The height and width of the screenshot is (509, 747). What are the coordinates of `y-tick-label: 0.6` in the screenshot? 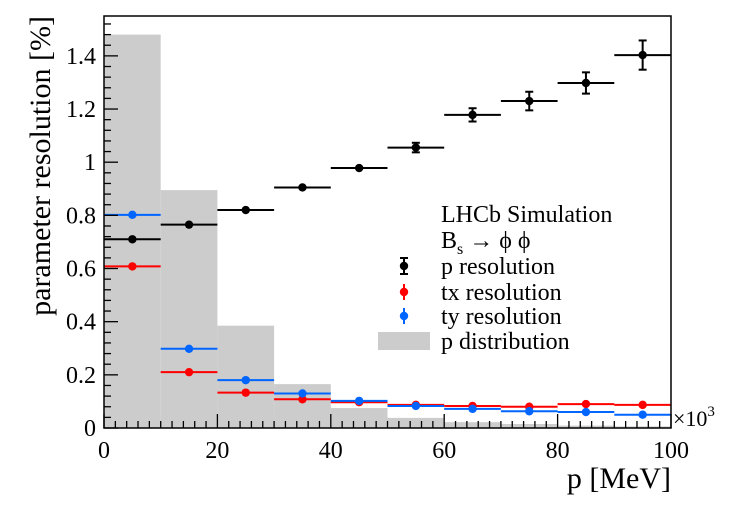 It's located at (81, 270).